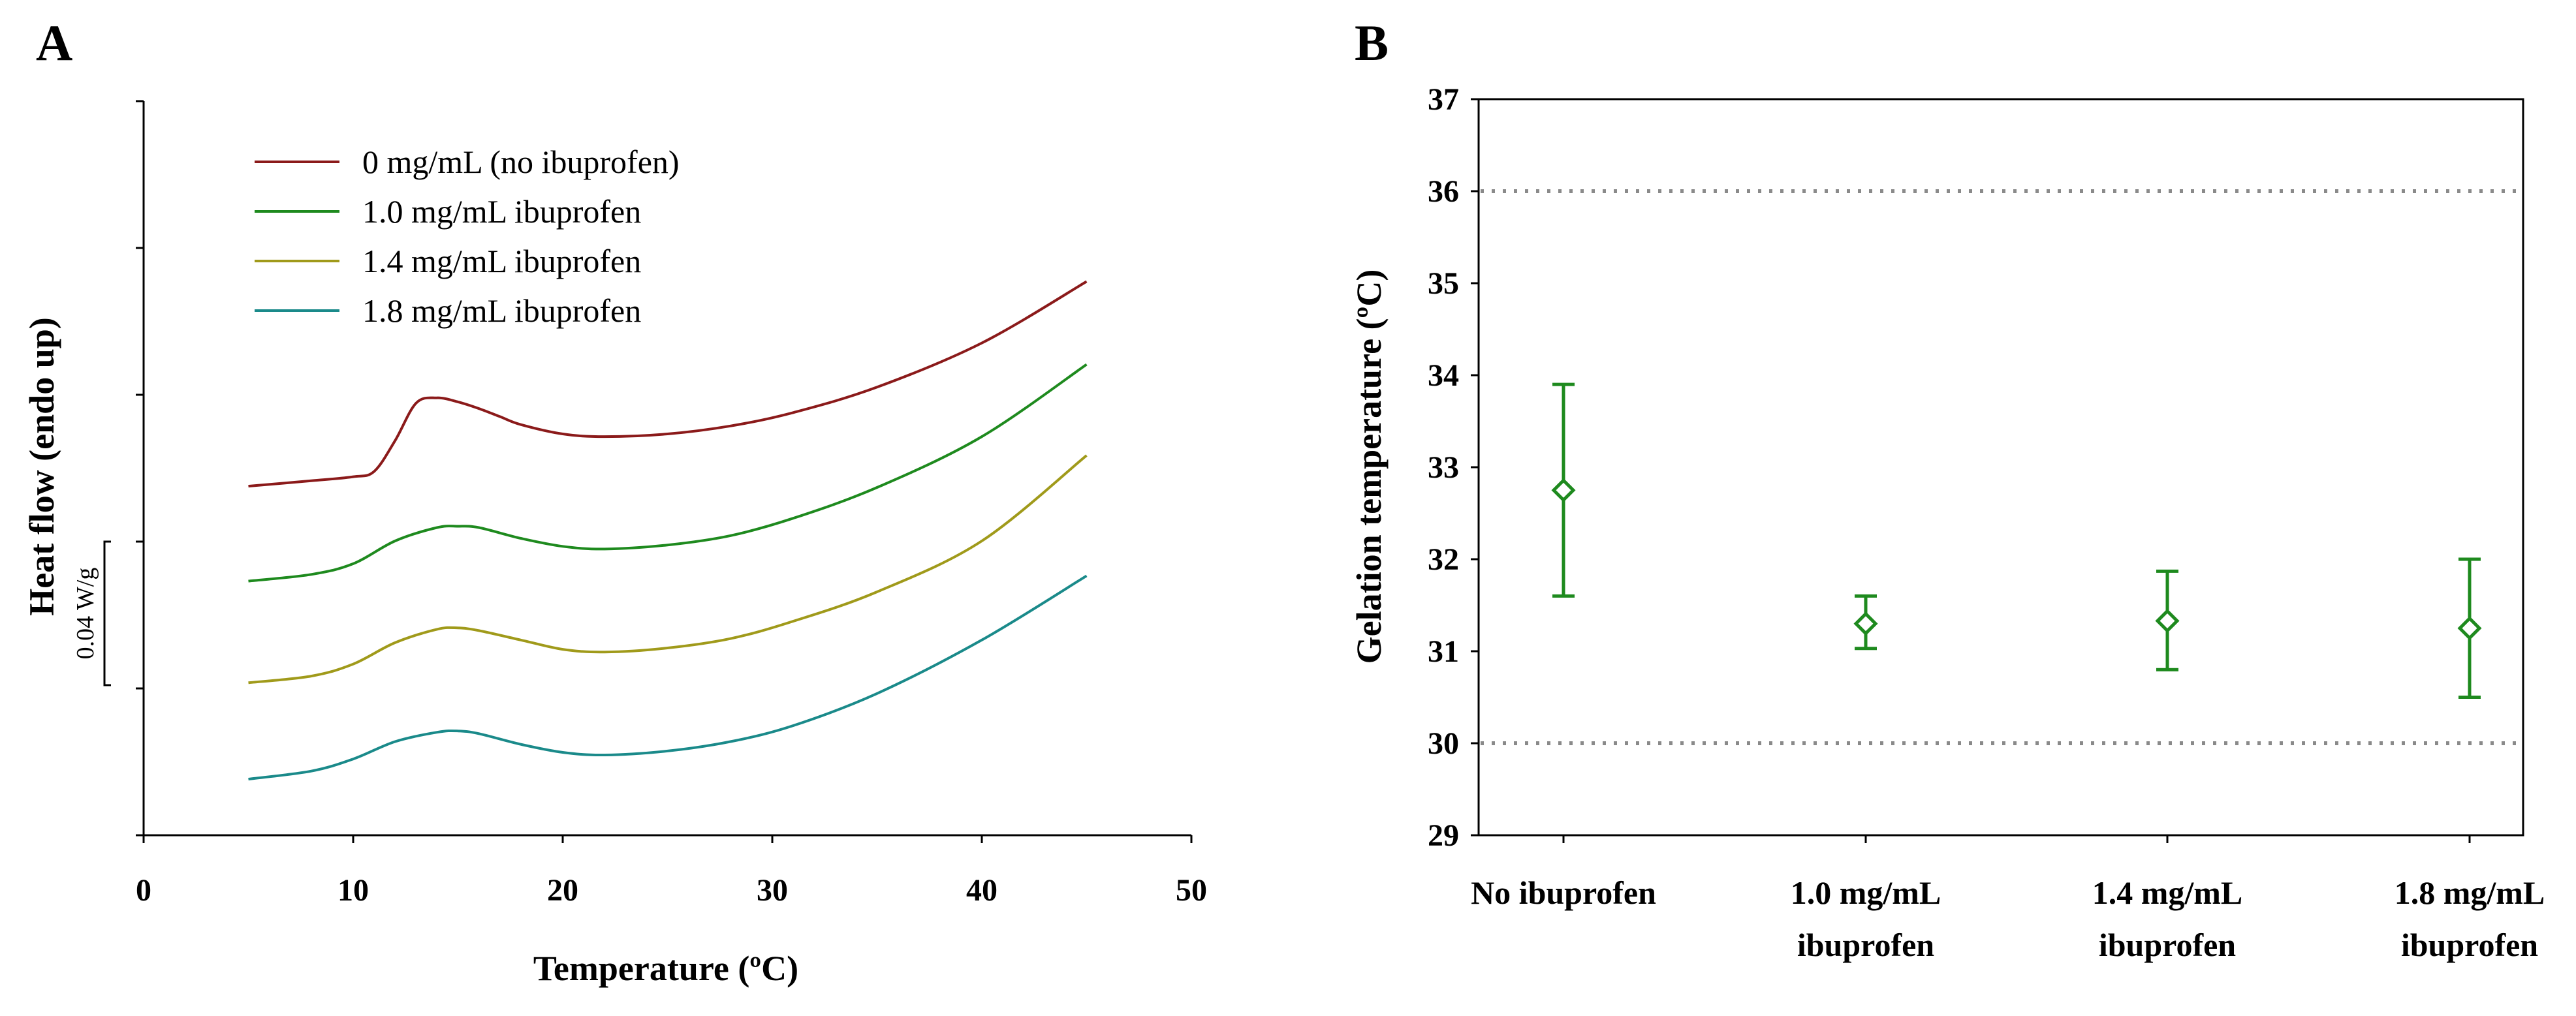 The image size is (2576, 1016). What do you see at coordinates (1443, 651) in the screenshot?
I see `y-tick-label: 31` at bounding box center [1443, 651].